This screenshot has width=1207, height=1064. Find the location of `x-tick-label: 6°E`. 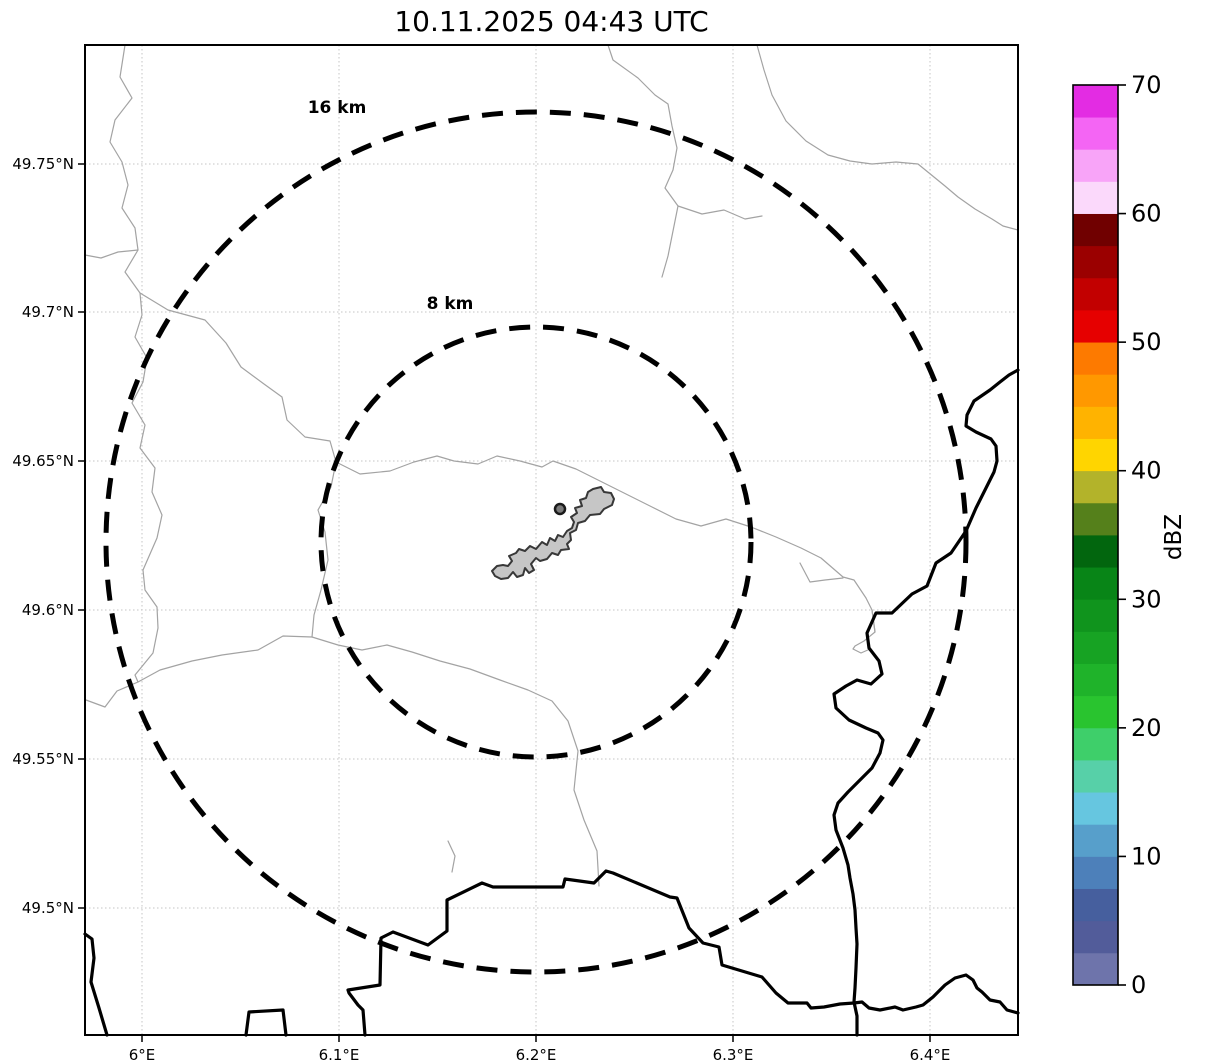

x-tick-label: 6°E is located at coordinates (142, 1055).